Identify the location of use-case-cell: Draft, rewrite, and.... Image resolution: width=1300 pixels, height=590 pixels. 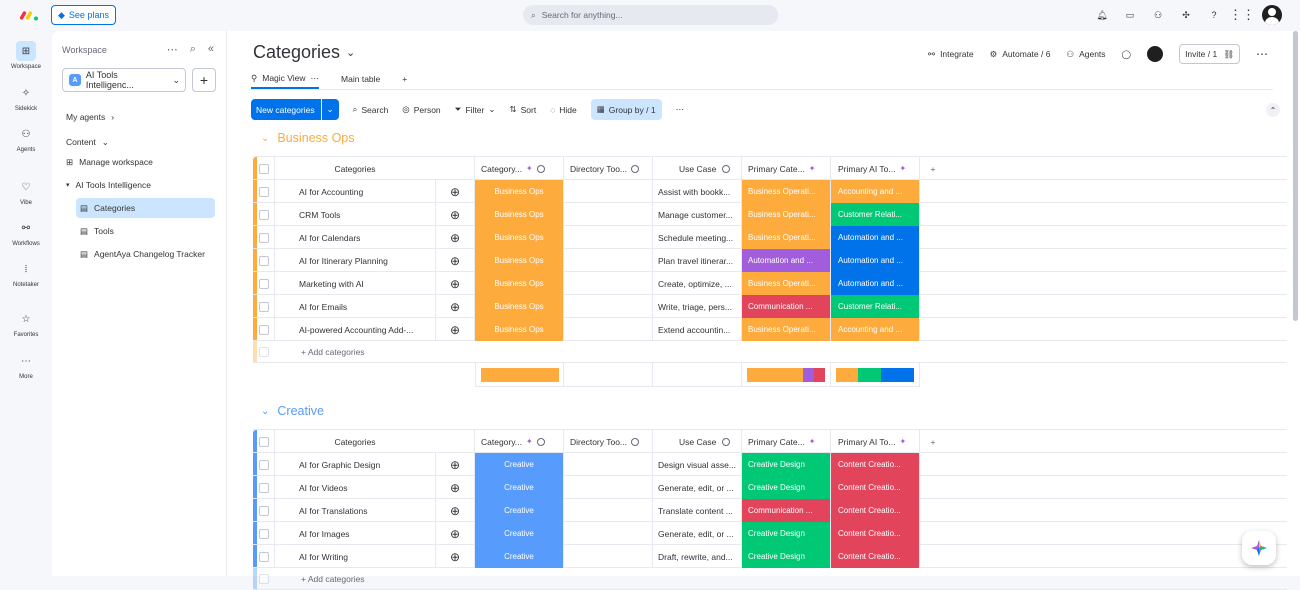
(697, 556).